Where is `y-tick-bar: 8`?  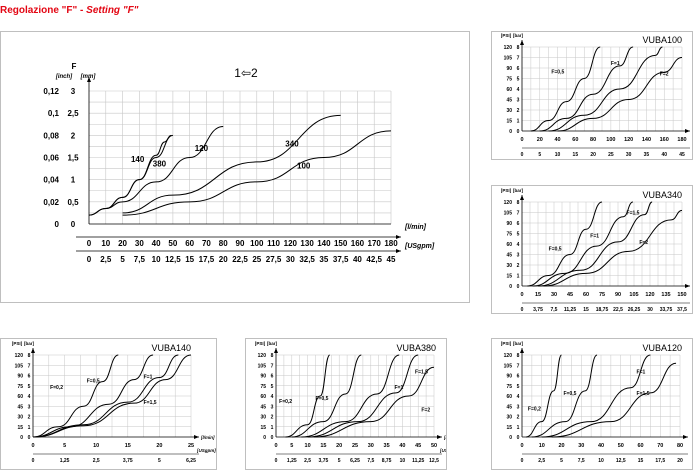 y-tick-bar: 8 is located at coordinates (518, 48).